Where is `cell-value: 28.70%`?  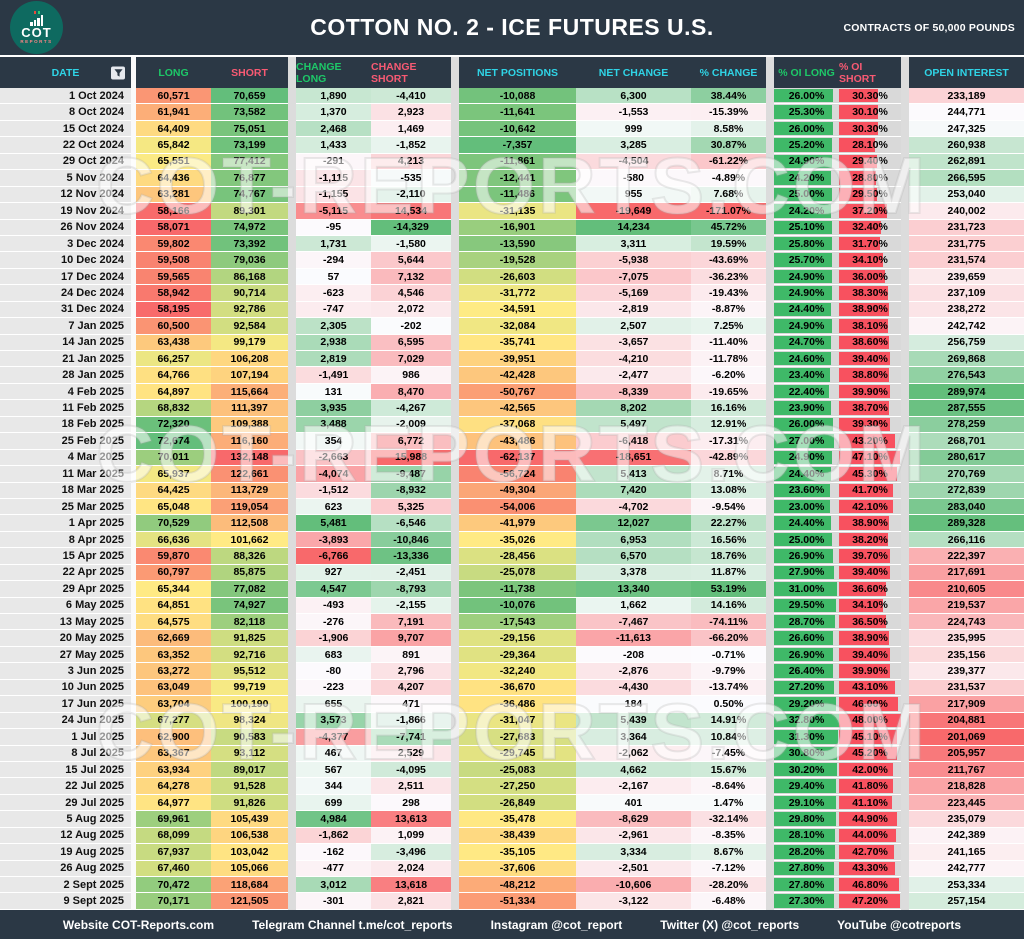 cell-value: 28.70% is located at coordinates (806, 621).